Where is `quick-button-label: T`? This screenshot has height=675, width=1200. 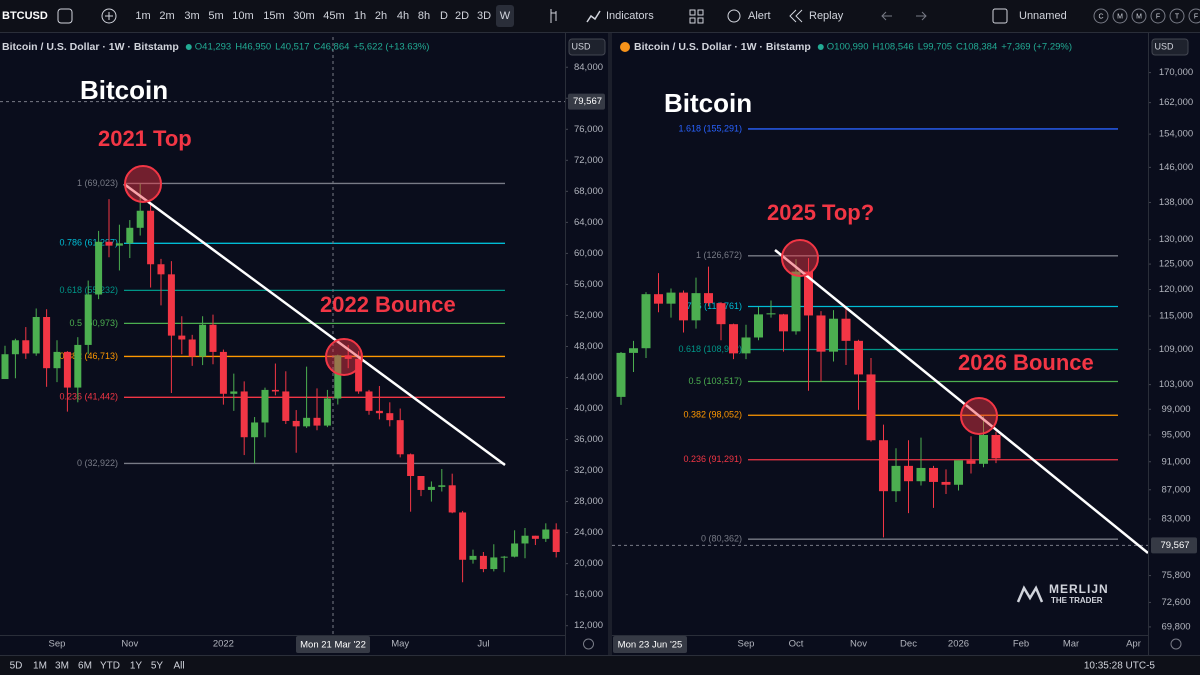 quick-button-label: T is located at coordinates (1177, 16).